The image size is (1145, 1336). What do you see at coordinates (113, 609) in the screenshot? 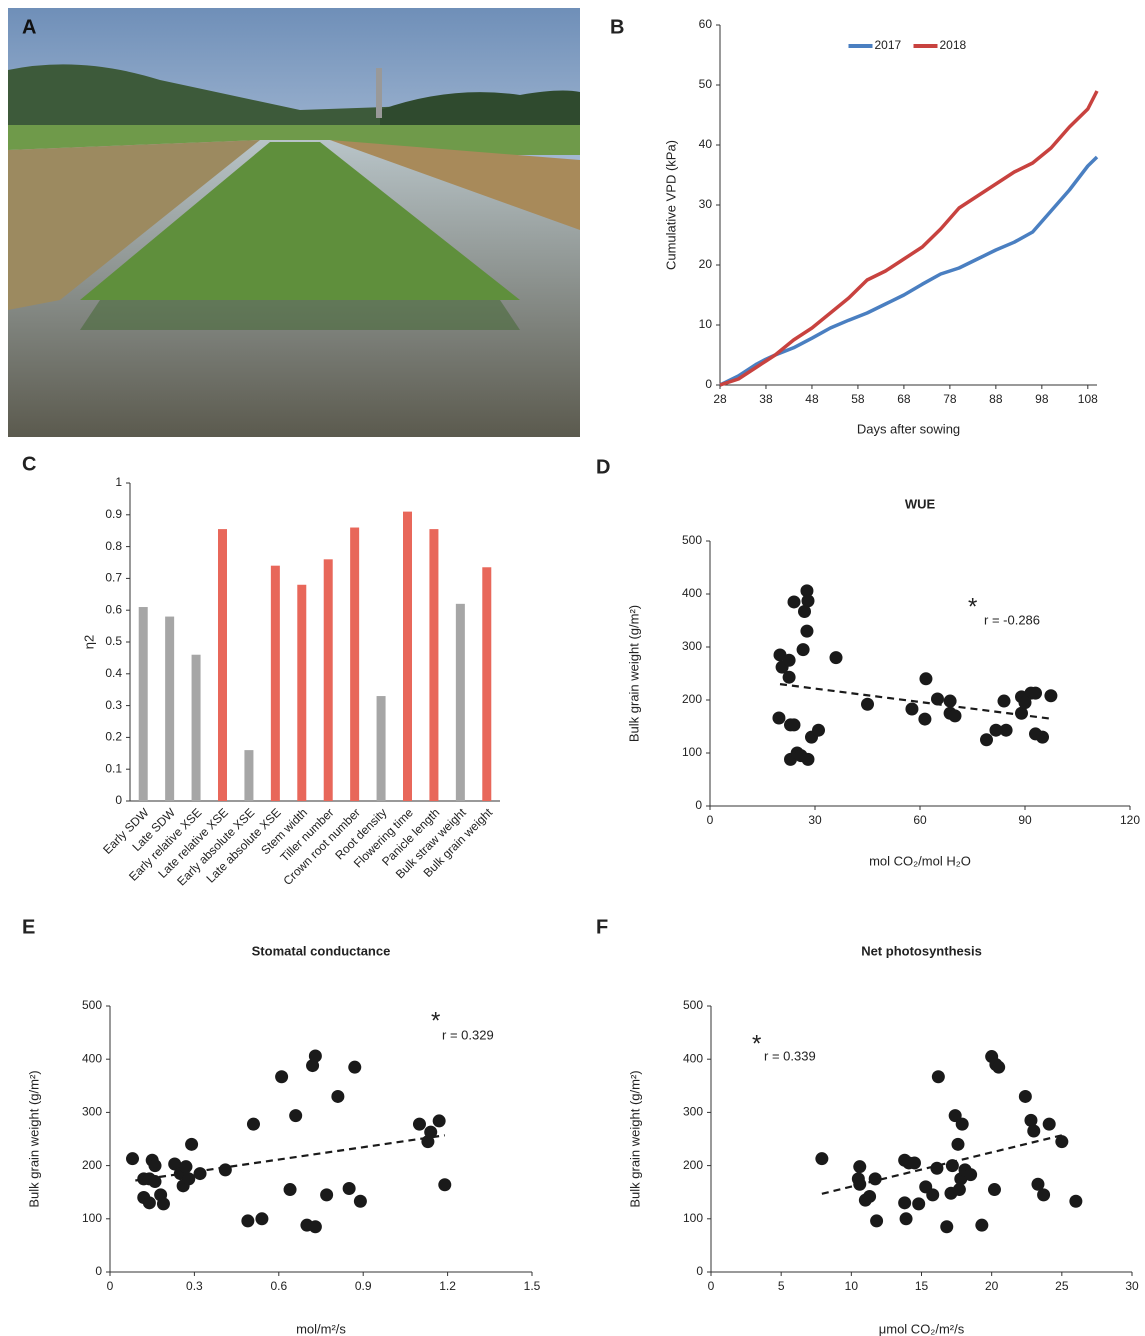
I see `y-tick-label: 0.6` at bounding box center [113, 609].